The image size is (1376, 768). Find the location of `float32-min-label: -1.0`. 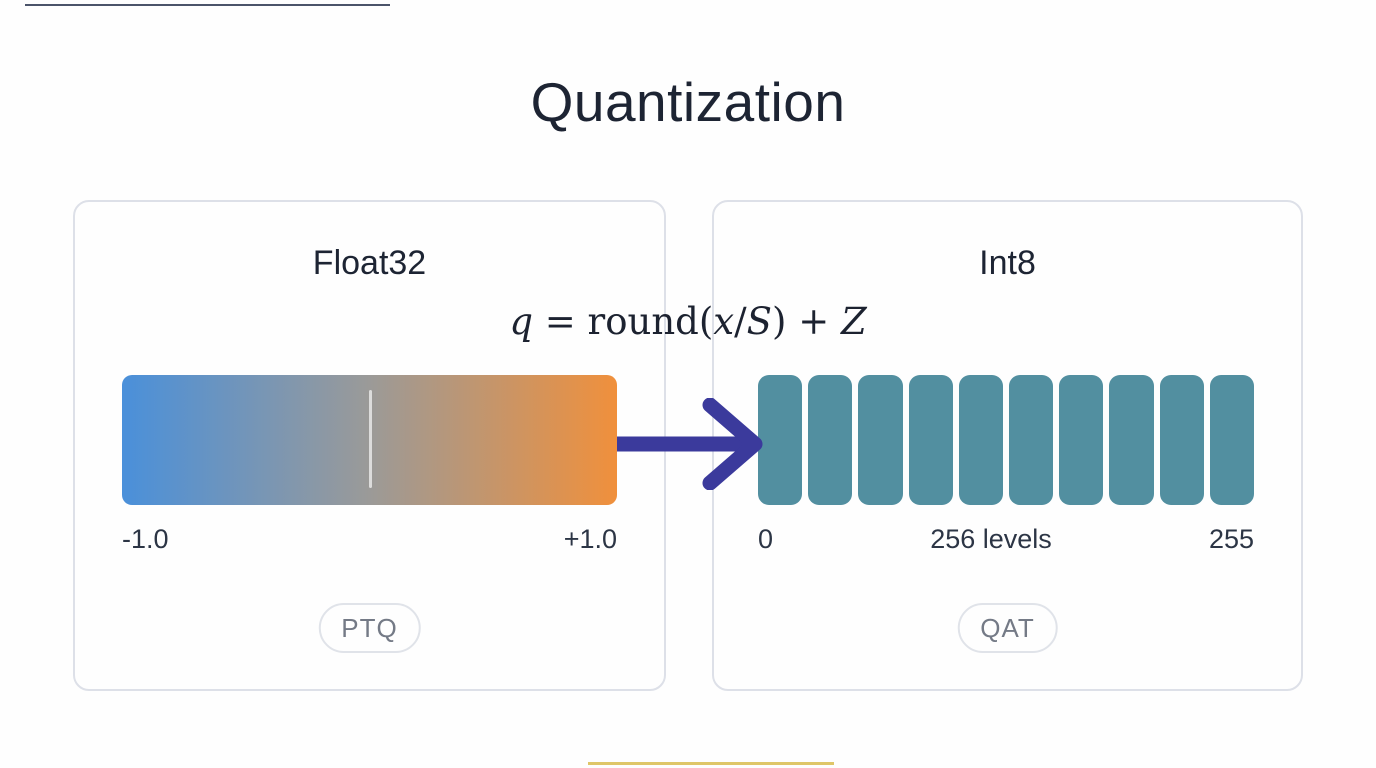

float32-min-label: -1.0 is located at coordinates (145, 539).